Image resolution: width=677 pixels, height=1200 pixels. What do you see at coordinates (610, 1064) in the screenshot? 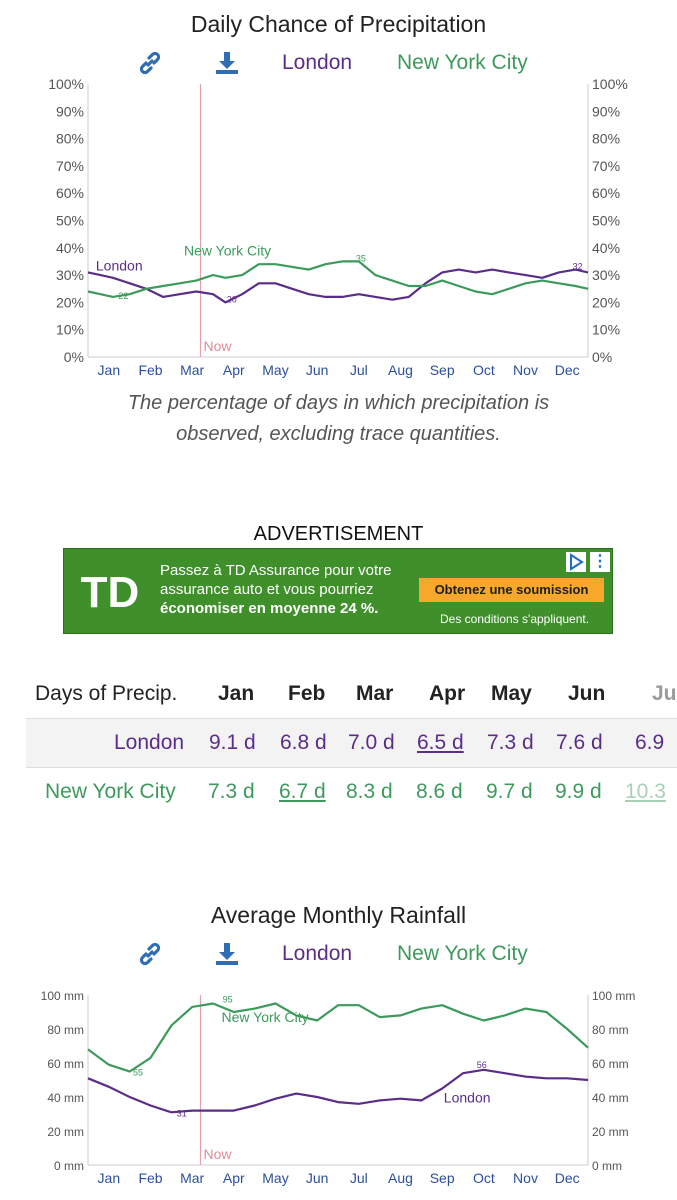
I see `y-tick-label-right: 60 mm` at bounding box center [610, 1064].